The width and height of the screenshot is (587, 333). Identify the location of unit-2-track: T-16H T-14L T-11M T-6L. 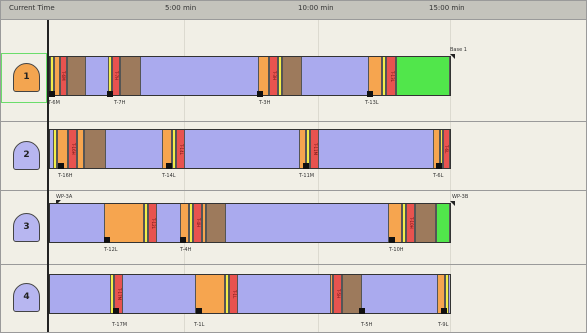
(250, 149).